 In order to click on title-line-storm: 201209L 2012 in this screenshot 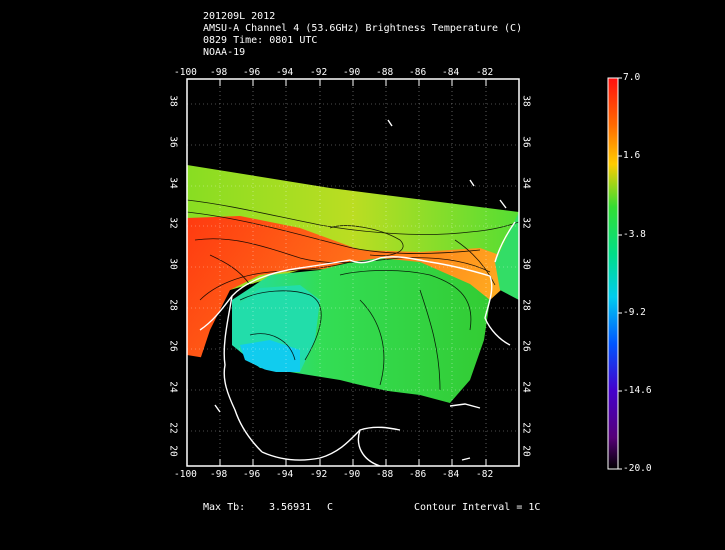, I will do `click(239, 16)`.